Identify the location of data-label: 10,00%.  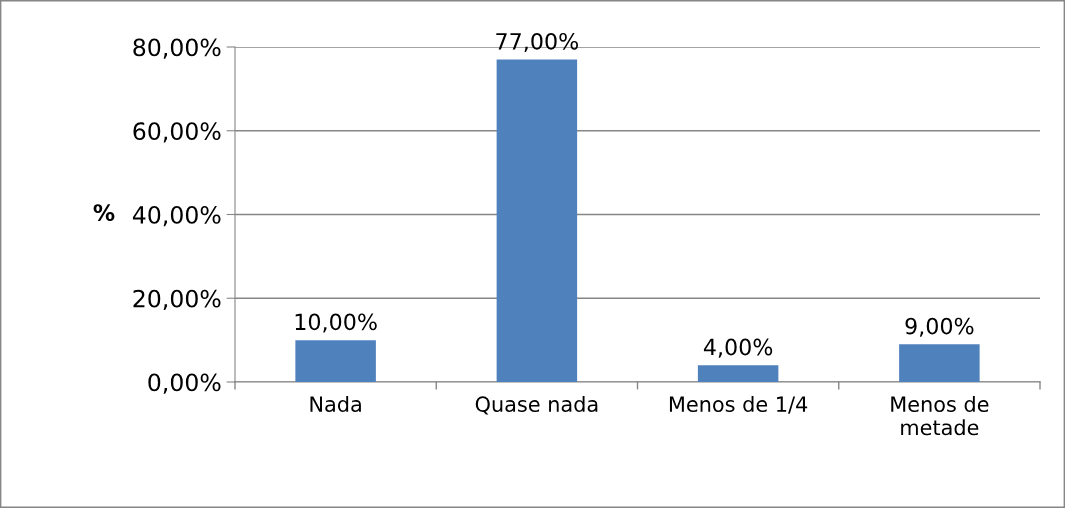
(336, 323).